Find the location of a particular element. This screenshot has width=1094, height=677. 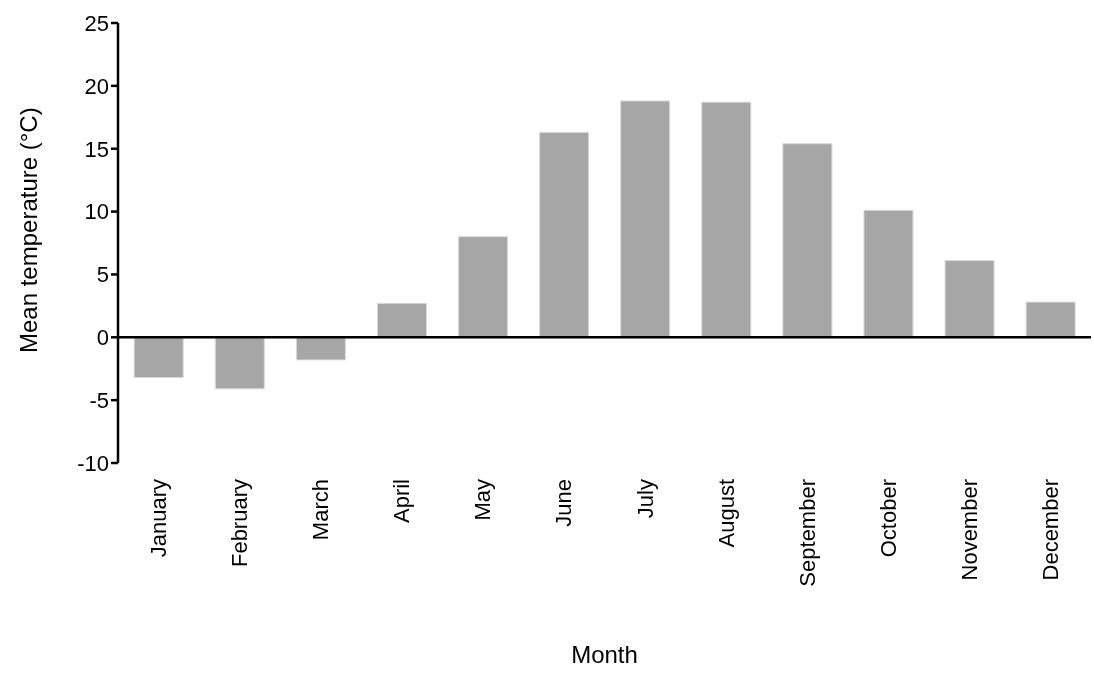

x-axis-title: Month is located at coordinates (604, 654).